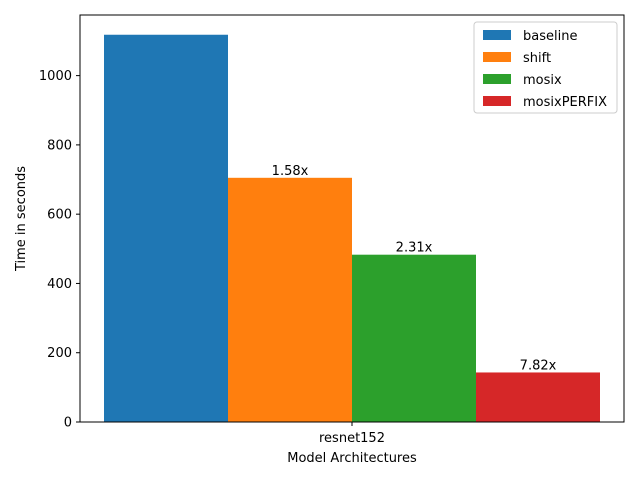  I want to click on legend-swatch-mosixperfix, so click(497, 101).